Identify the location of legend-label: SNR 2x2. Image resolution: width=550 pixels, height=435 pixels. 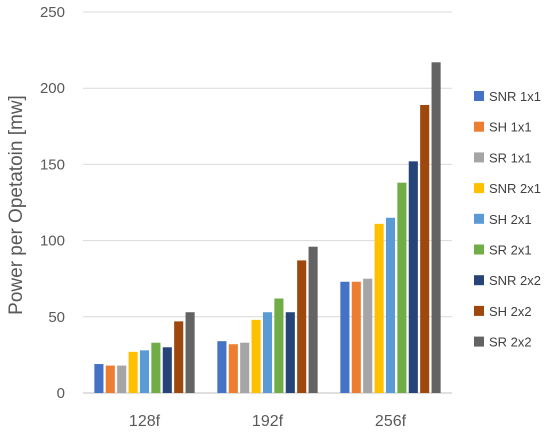
(515, 280).